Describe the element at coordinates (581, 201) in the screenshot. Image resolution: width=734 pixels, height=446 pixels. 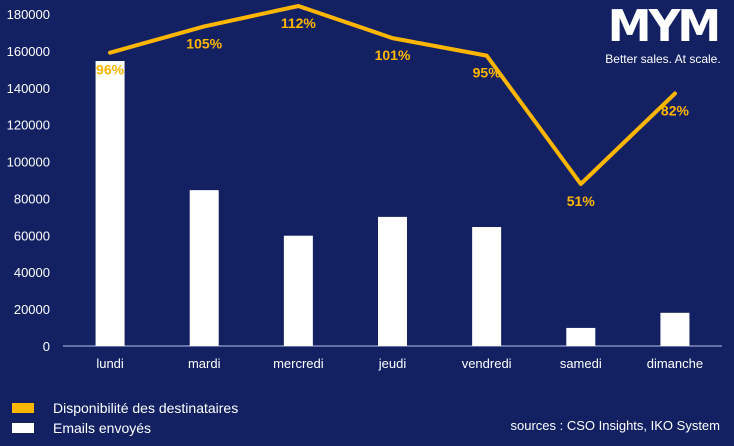
I see `line-data-label: 51%` at that location.